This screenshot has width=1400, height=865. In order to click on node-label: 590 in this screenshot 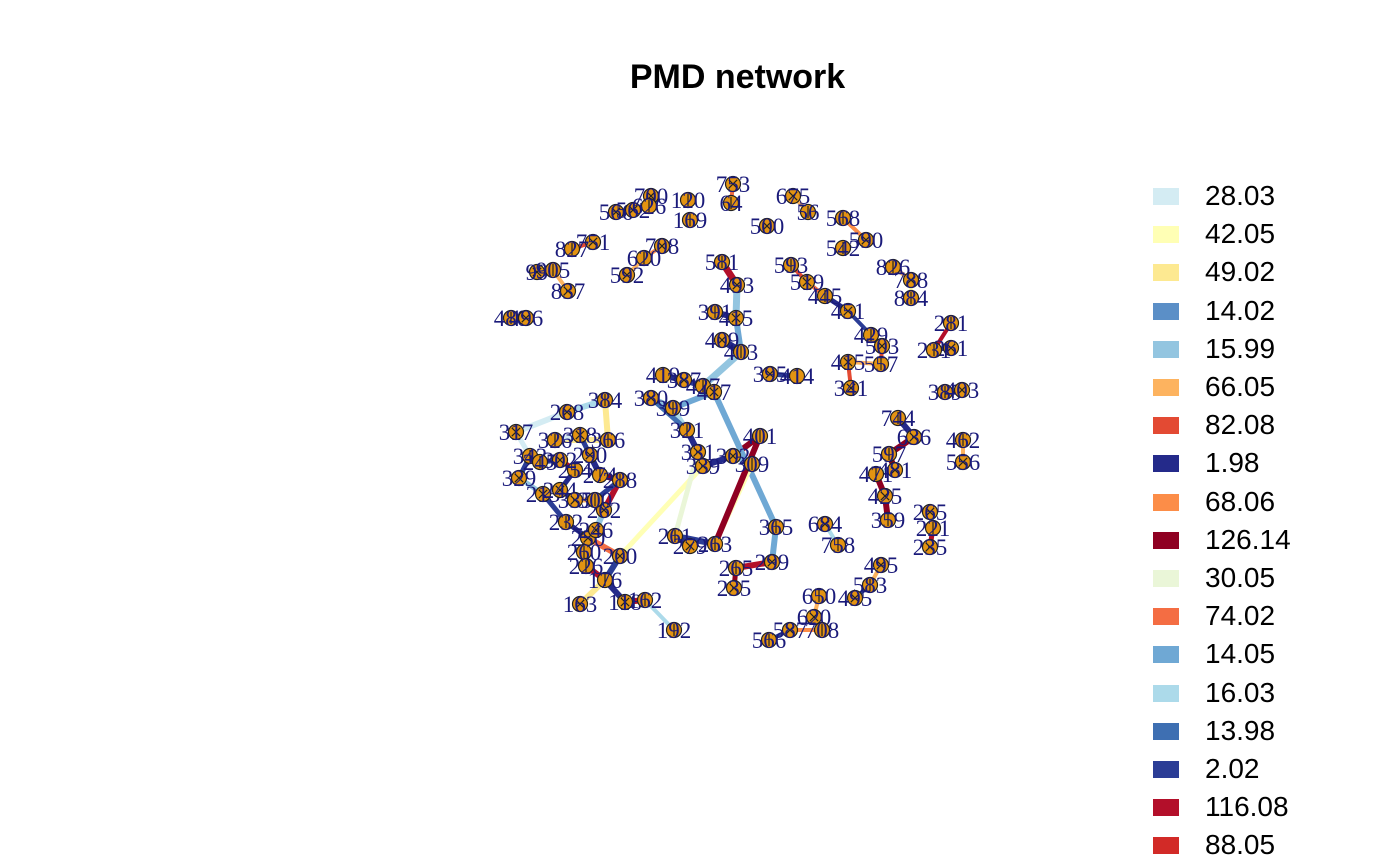, I will do `click(866, 240)`.